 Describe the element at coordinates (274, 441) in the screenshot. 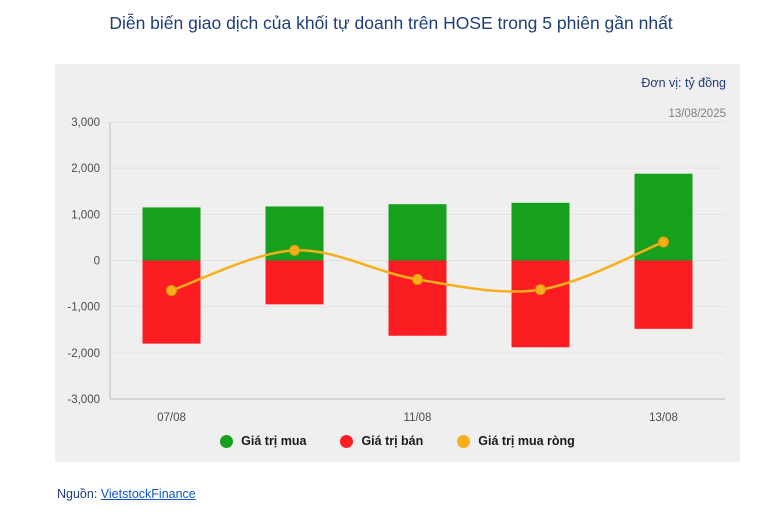

I see `legend-label-buy: Giá trị mua` at that location.